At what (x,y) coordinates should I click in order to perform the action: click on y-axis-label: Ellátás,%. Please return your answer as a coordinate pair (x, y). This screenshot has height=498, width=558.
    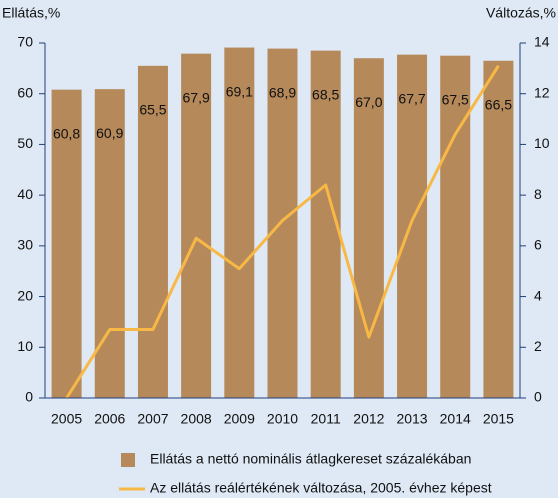
    Looking at the image, I should click on (31, 13).